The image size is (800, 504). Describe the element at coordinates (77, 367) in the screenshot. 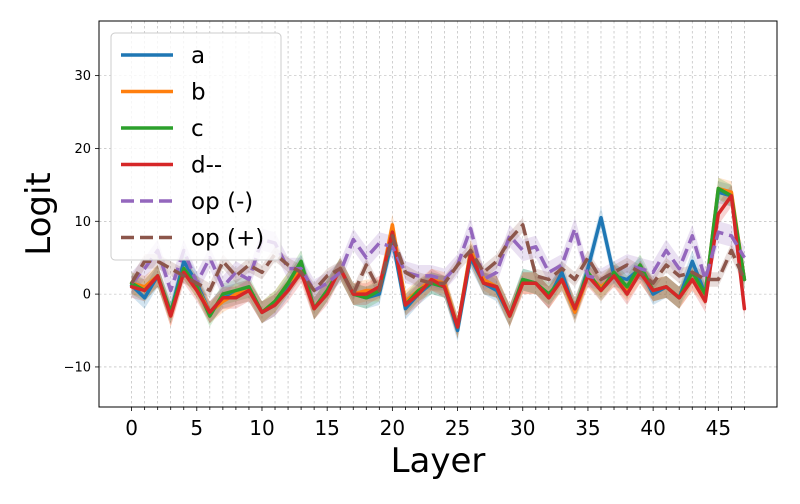

I see `y-tick-label: −10` at that location.